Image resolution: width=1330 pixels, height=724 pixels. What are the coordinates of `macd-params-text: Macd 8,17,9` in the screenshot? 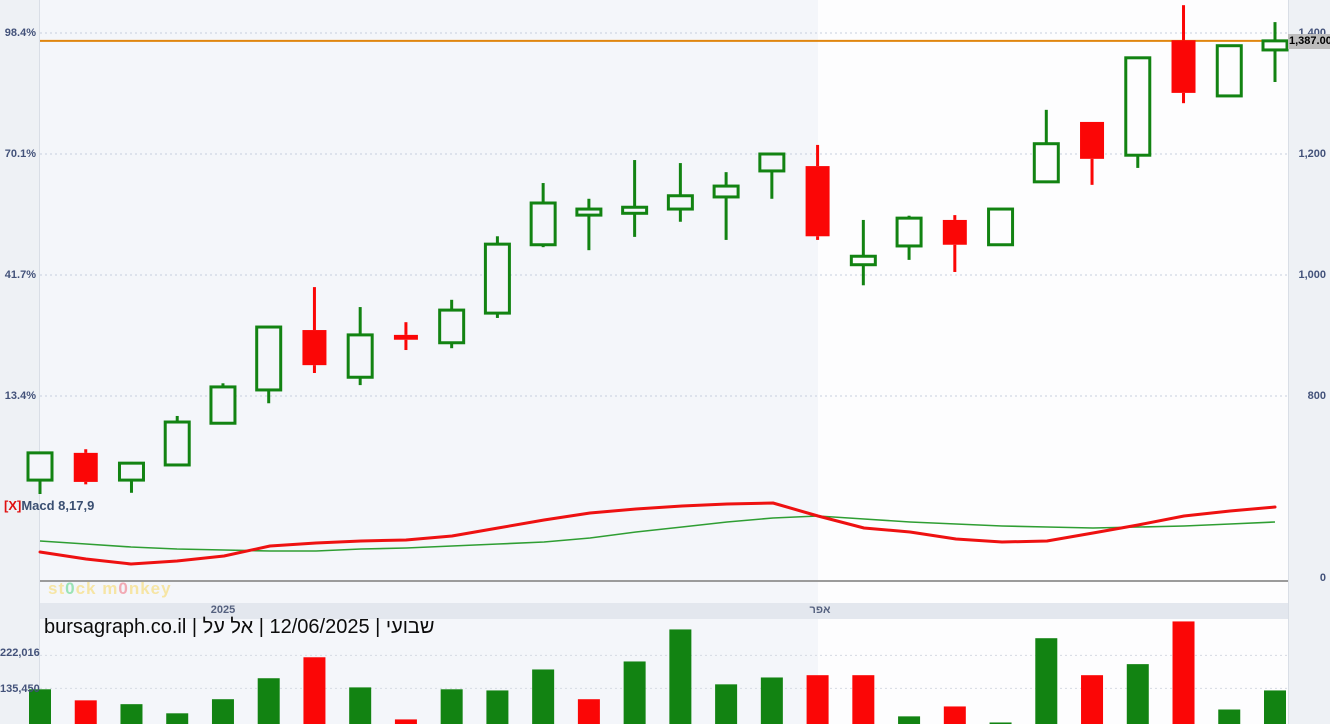 It's located at (58, 505).